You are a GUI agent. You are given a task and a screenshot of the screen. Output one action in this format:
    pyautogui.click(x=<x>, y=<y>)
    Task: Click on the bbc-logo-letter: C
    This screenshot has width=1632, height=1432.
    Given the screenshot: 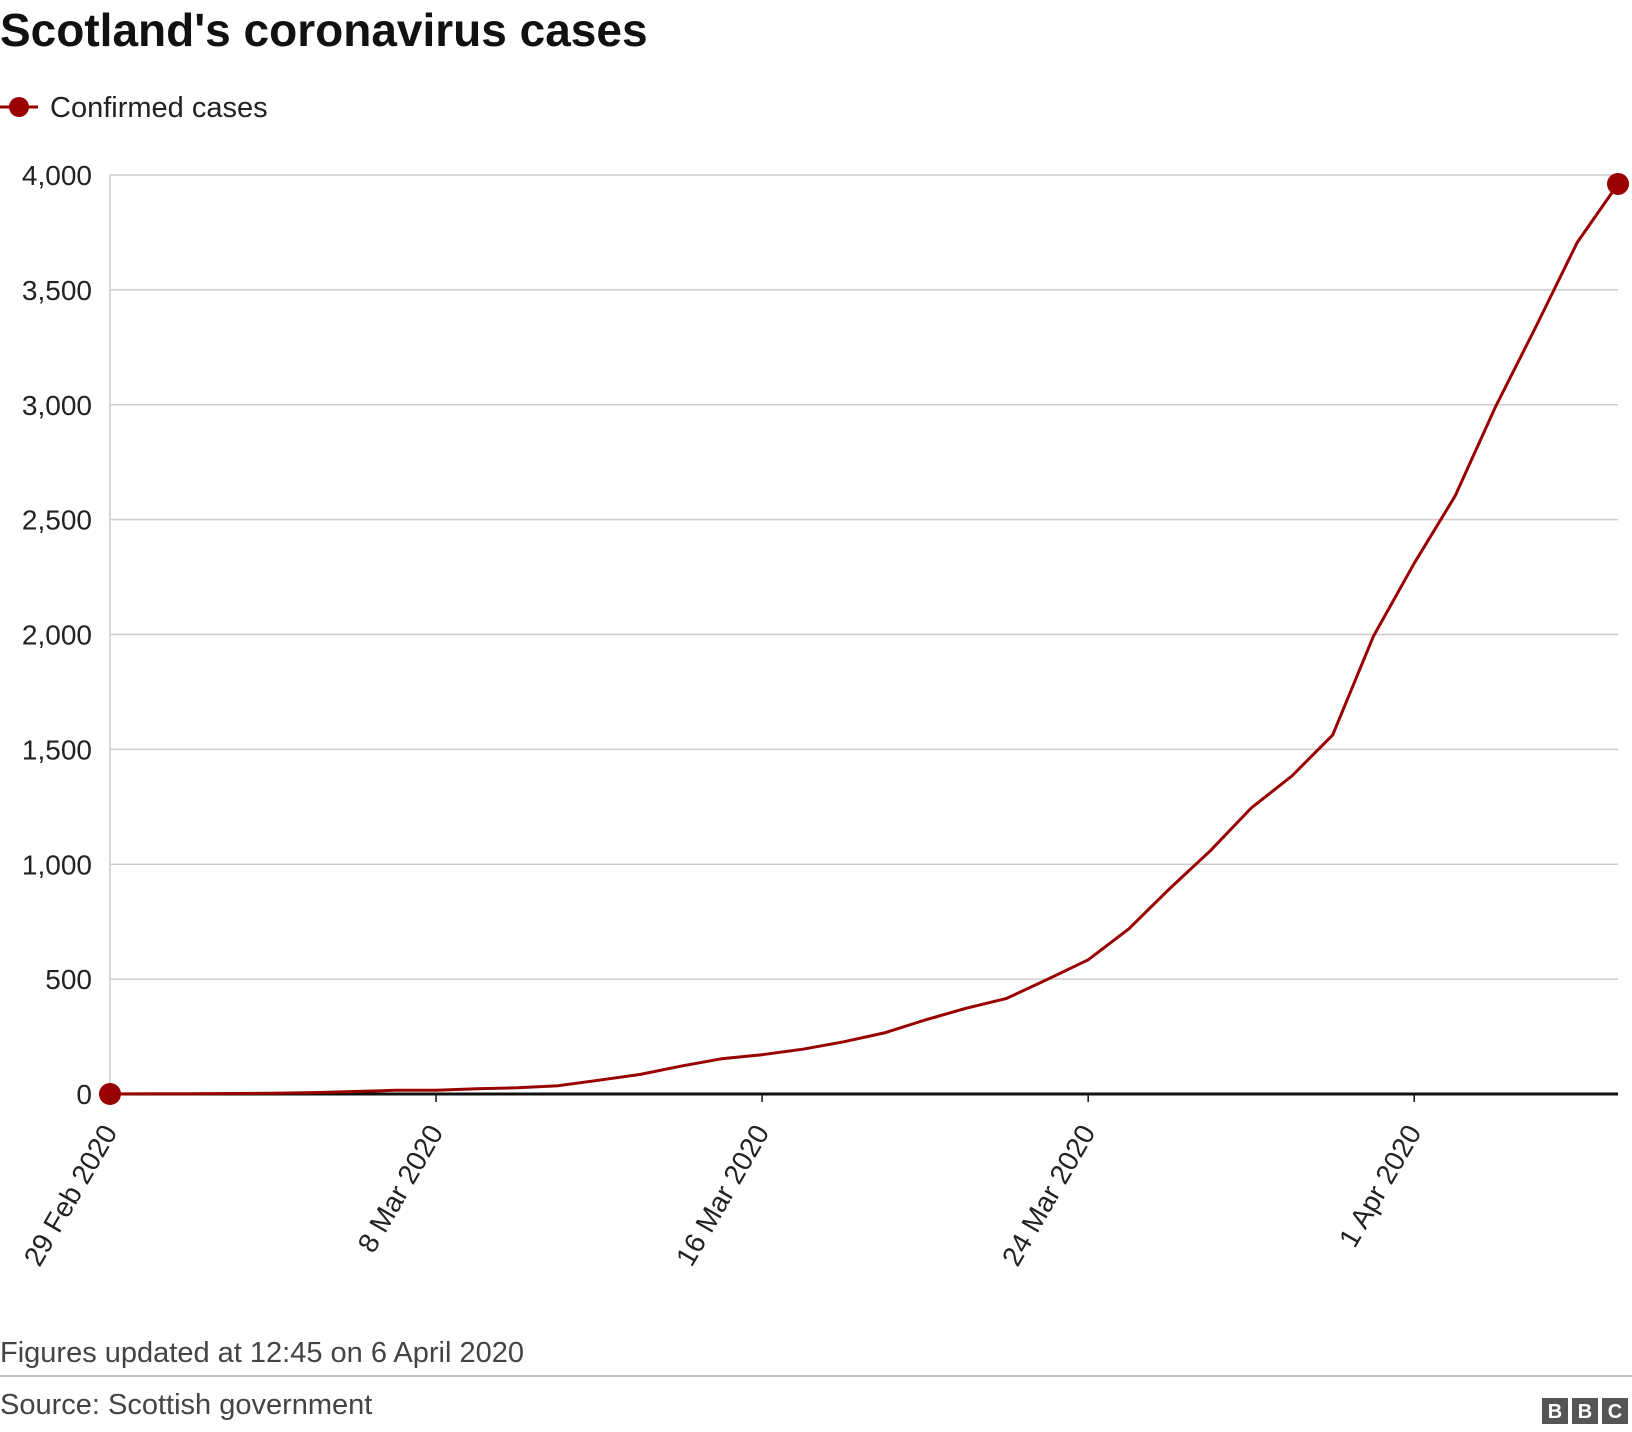 What is the action you would take?
    pyautogui.click(x=1615, y=1412)
    